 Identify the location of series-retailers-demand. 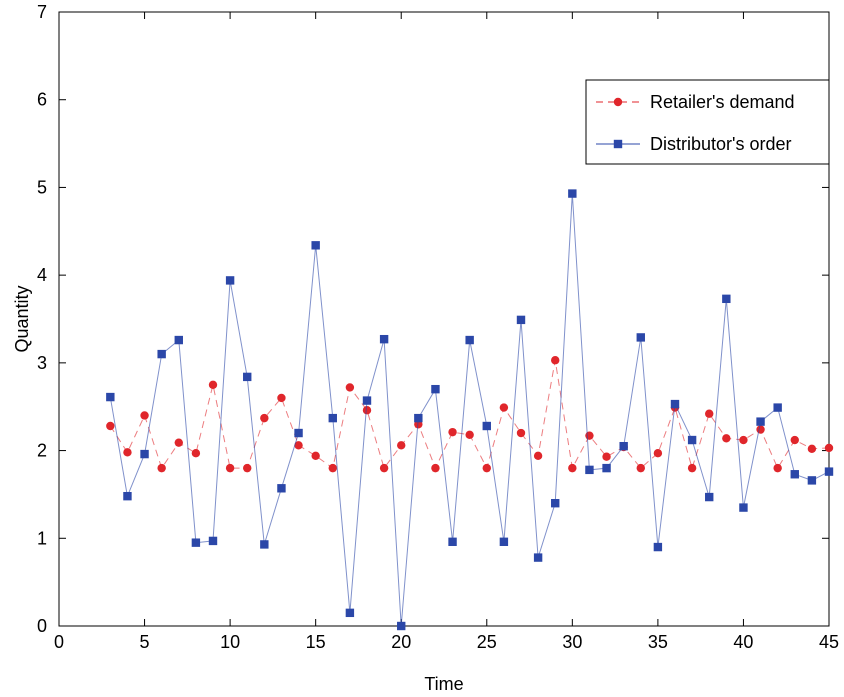
(470, 414).